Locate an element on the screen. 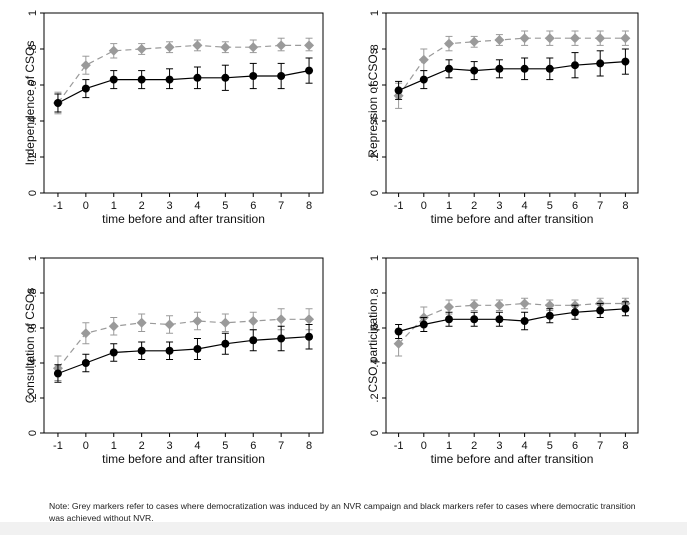 This screenshot has height=535, width=687. y-axis-title: Consultation of CSOs is located at coordinates (30, 345).